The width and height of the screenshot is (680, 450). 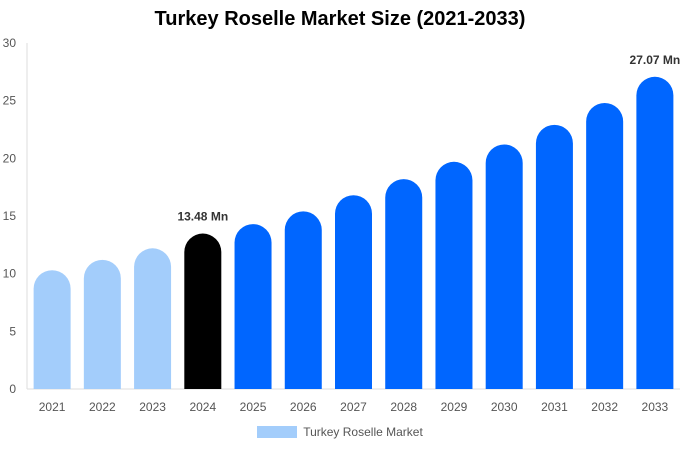 What do you see at coordinates (153, 318) in the screenshot?
I see `bar-2023` at bounding box center [153, 318].